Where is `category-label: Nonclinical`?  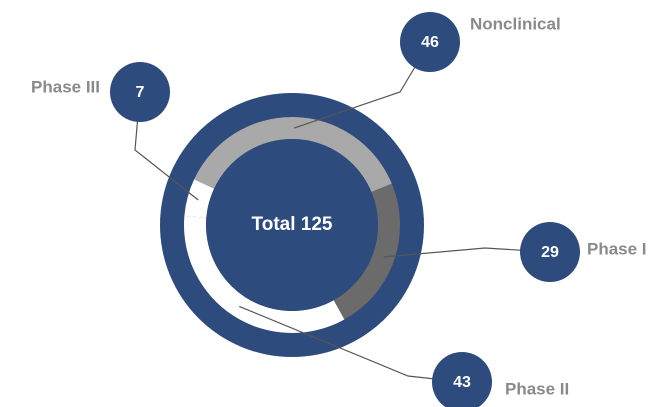 category-label: Nonclinical is located at coordinates (515, 23).